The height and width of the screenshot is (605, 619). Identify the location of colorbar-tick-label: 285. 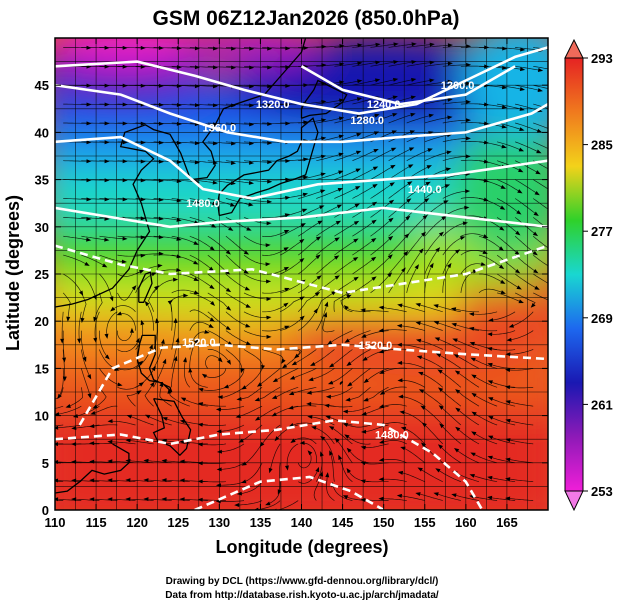
(602, 145).